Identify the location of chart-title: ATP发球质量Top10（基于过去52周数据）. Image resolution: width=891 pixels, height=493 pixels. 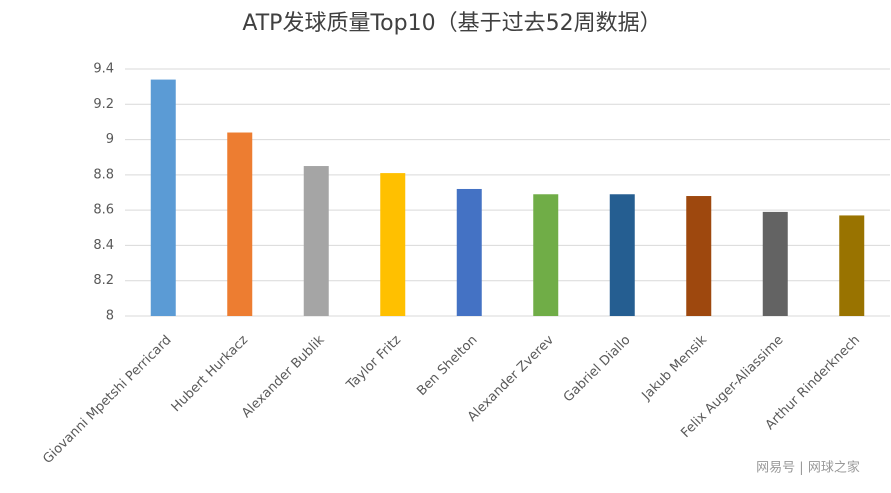
(451, 23).